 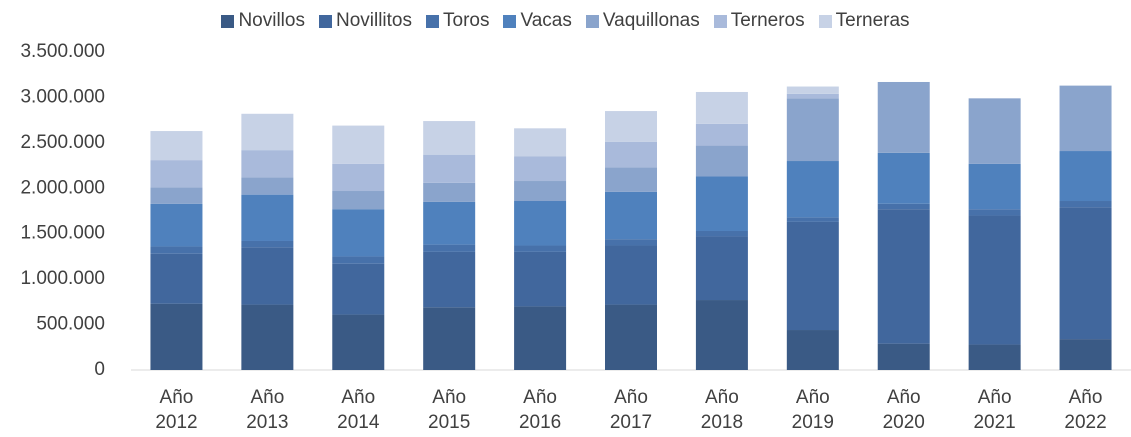 I want to click on x-tick-label: Año 2020, so click(x=903, y=410).